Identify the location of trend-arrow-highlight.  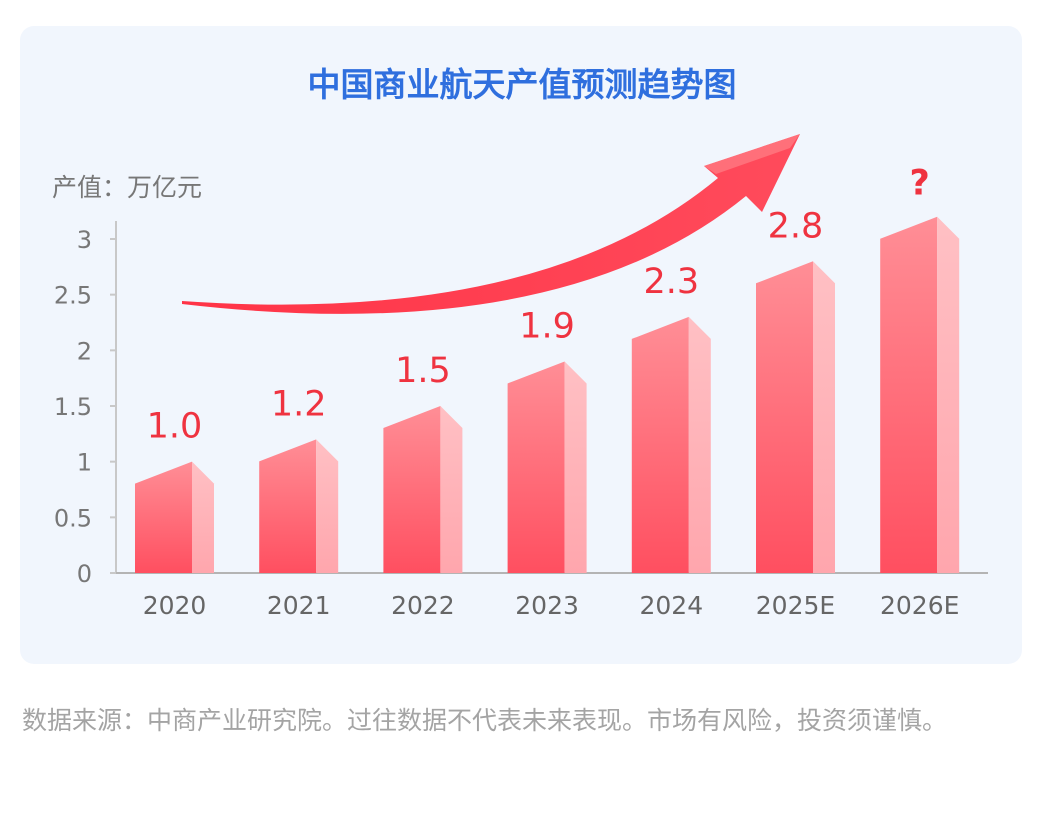
(752, 154).